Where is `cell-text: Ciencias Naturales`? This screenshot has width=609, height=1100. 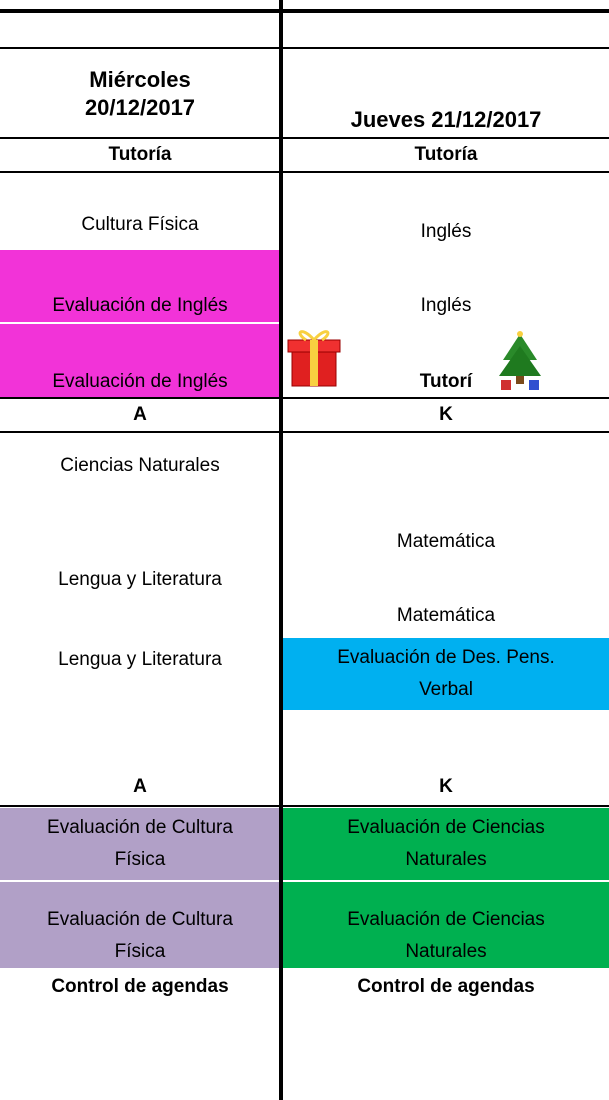 cell-text: Ciencias Naturales is located at coordinates (140, 465).